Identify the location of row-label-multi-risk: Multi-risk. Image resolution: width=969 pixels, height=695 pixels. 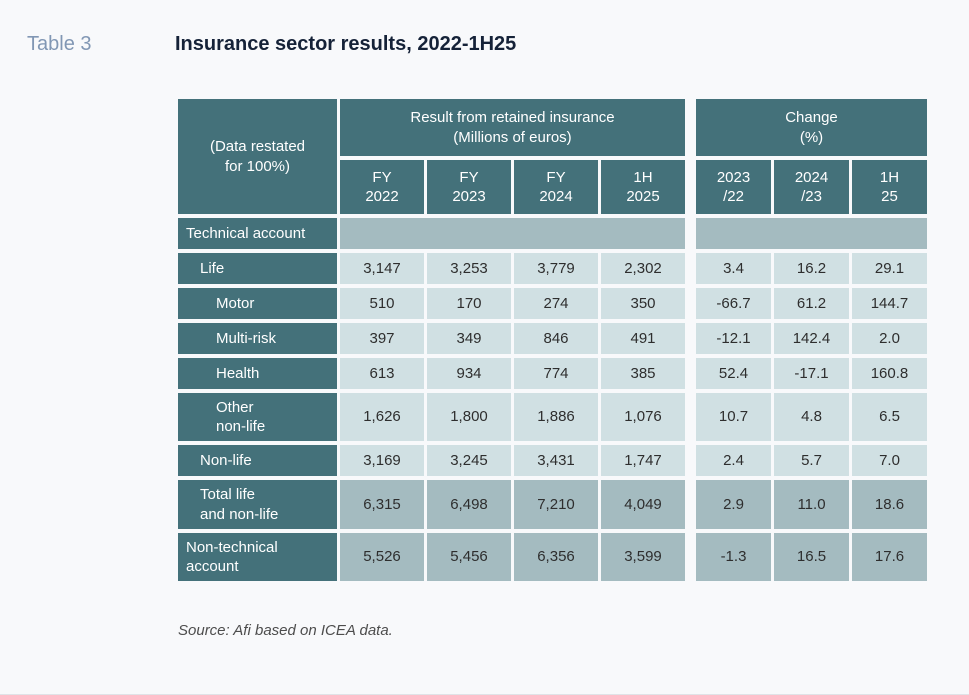
(257, 338).